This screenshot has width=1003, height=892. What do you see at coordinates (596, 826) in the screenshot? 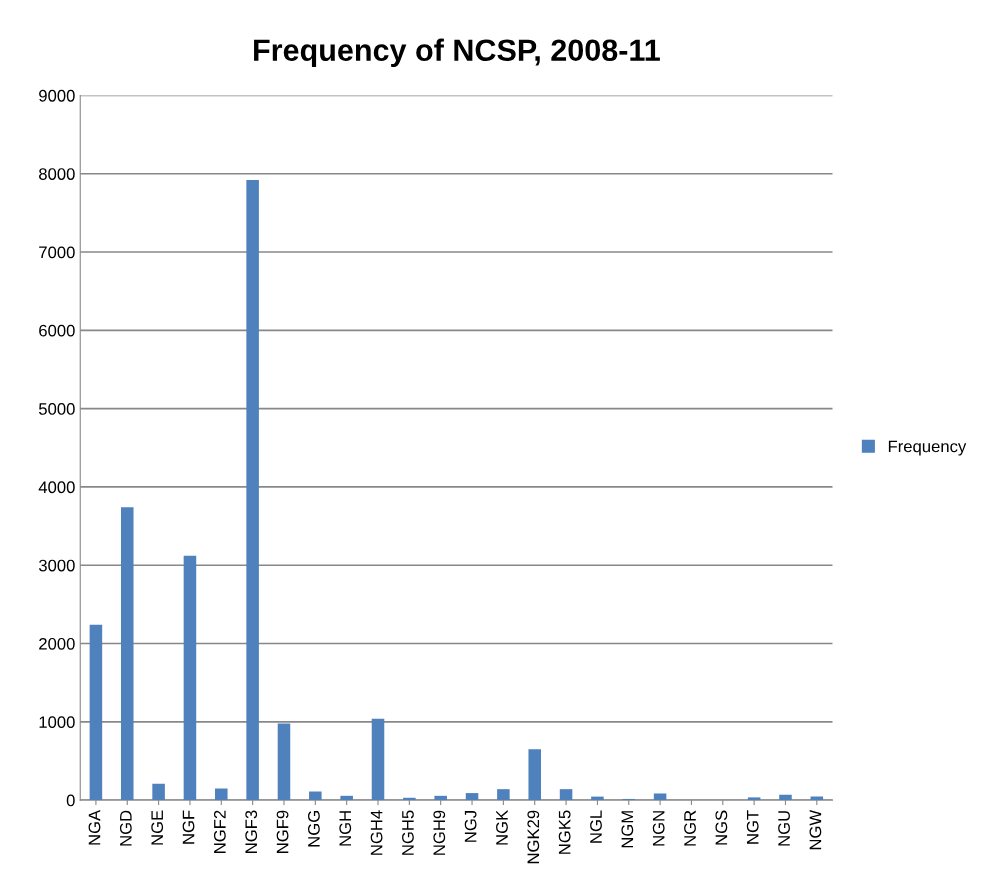
I see `x-tick-label: NGL` at bounding box center [596, 826].